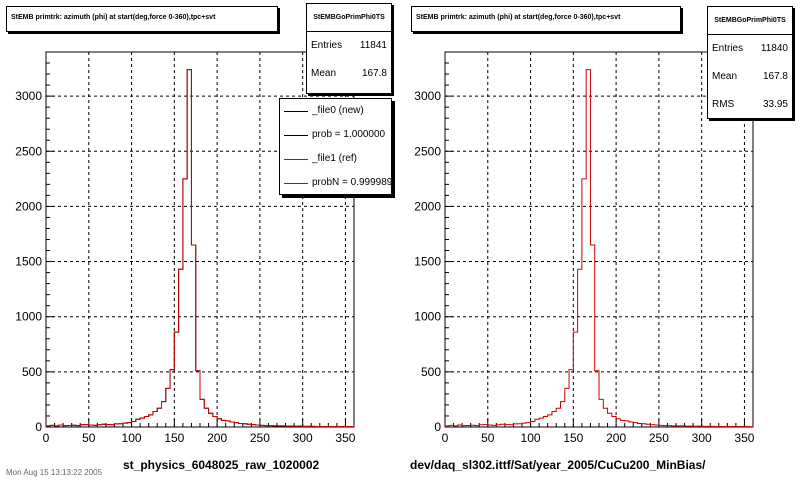 Image resolution: width=800 pixels, height=480 pixels. What do you see at coordinates (728, 48) in the screenshot?
I see `right-stats-entries-label: Entries` at bounding box center [728, 48].